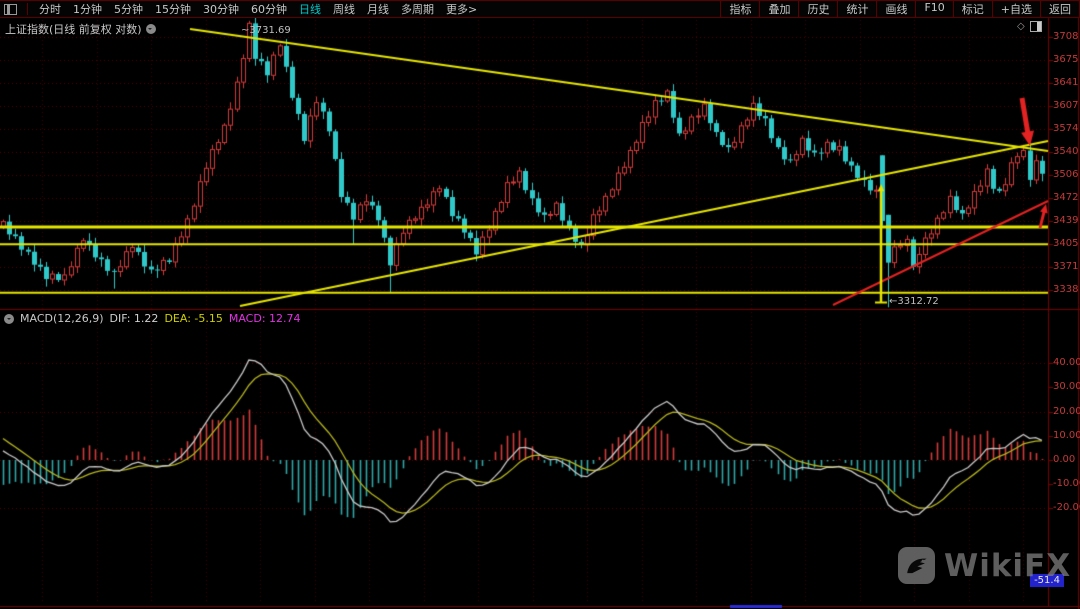 The width and height of the screenshot is (1080, 609). I want to click on macd-dea-value: DEA: -5.15, so click(193, 318).